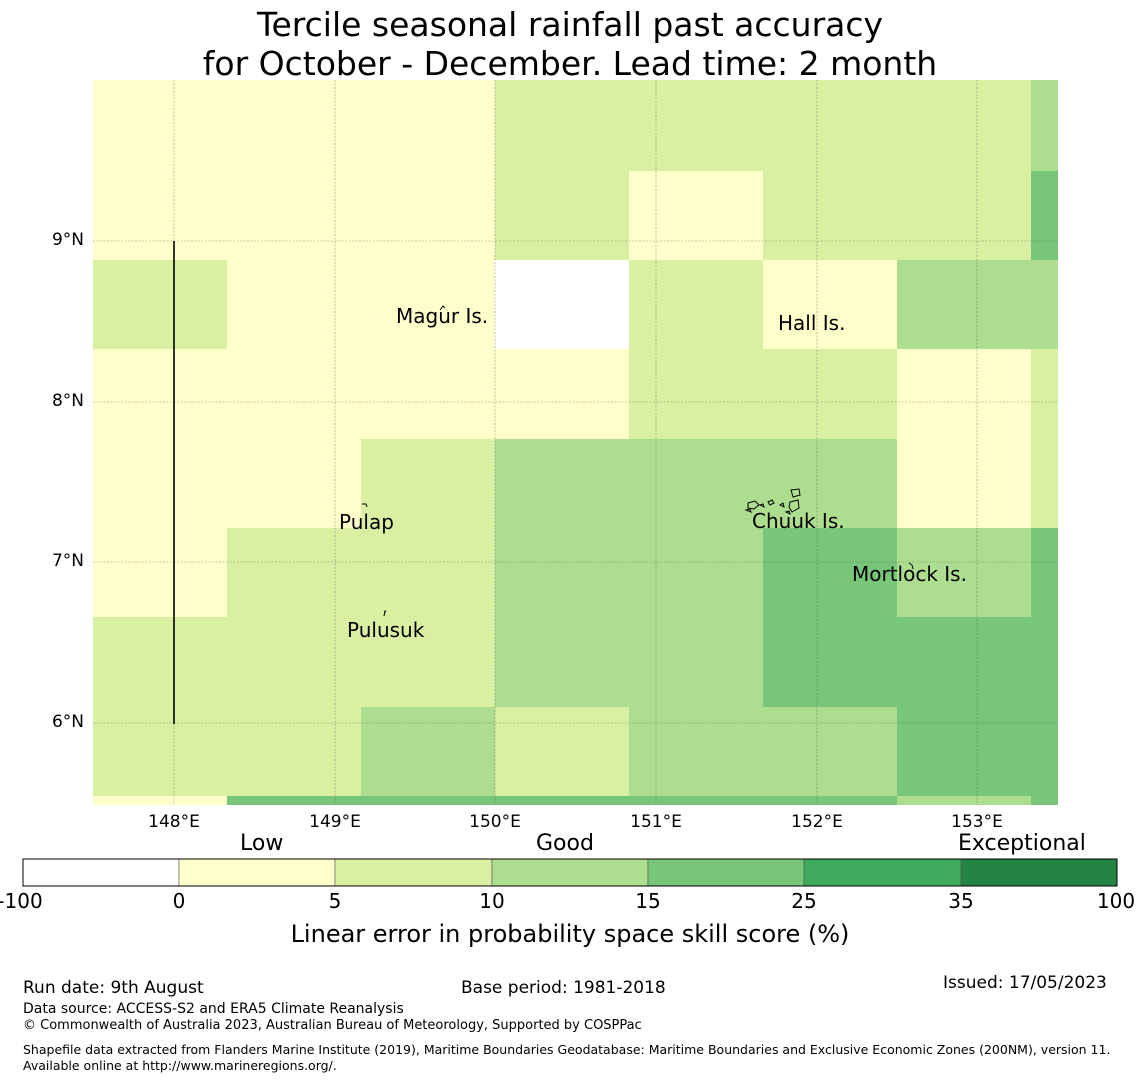 The width and height of the screenshot is (1140, 1080). What do you see at coordinates (492, 901) in the screenshot?
I see `colorbar-tick-label: 10` at bounding box center [492, 901].